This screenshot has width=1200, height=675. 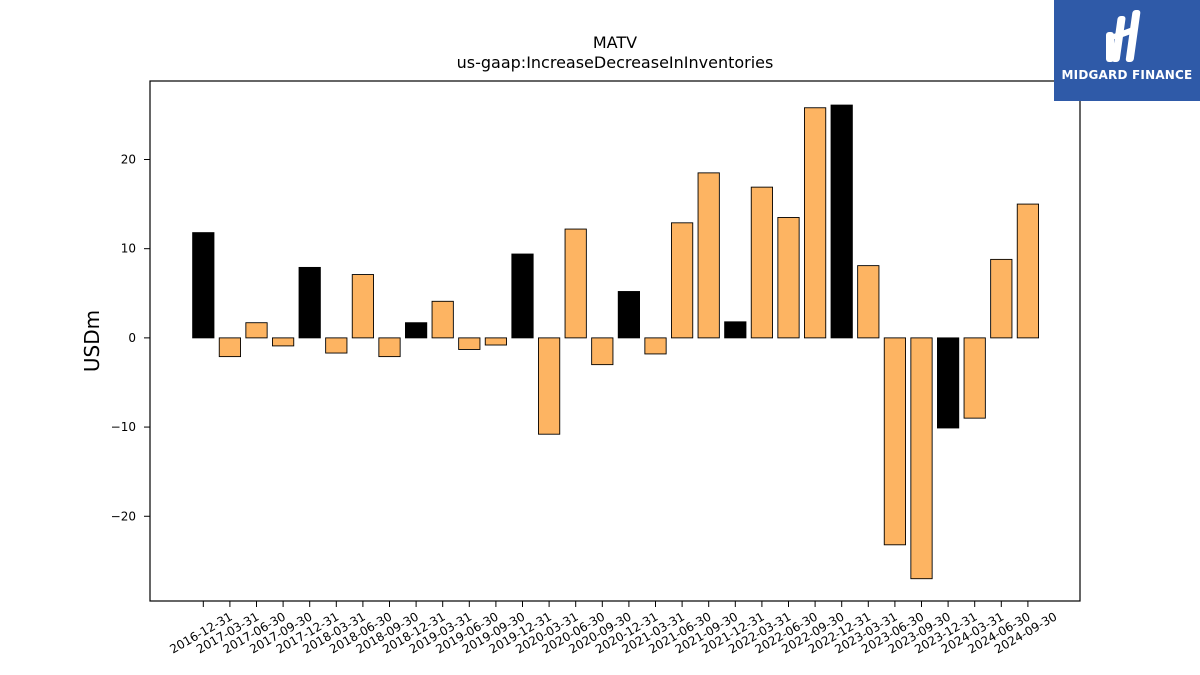 What do you see at coordinates (128, 159) in the screenshot?
I see `y-tick-label: 20` at bounding box center [128, 159].